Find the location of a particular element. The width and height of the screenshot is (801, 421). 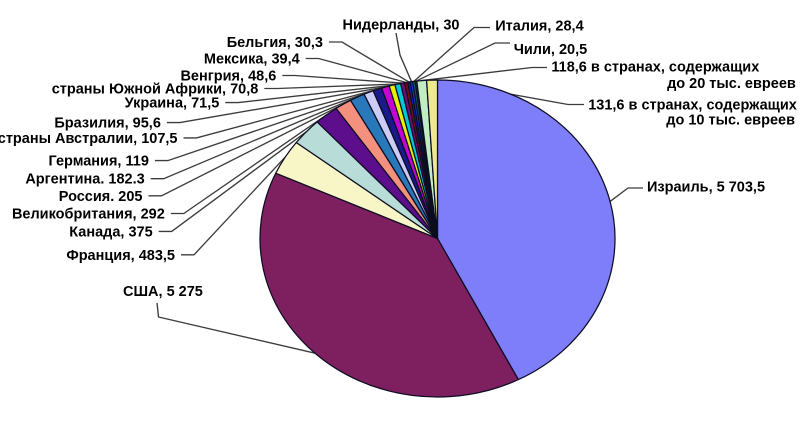

svg-text: до 10 тыс. евреев is located at coordinates (730, 121).